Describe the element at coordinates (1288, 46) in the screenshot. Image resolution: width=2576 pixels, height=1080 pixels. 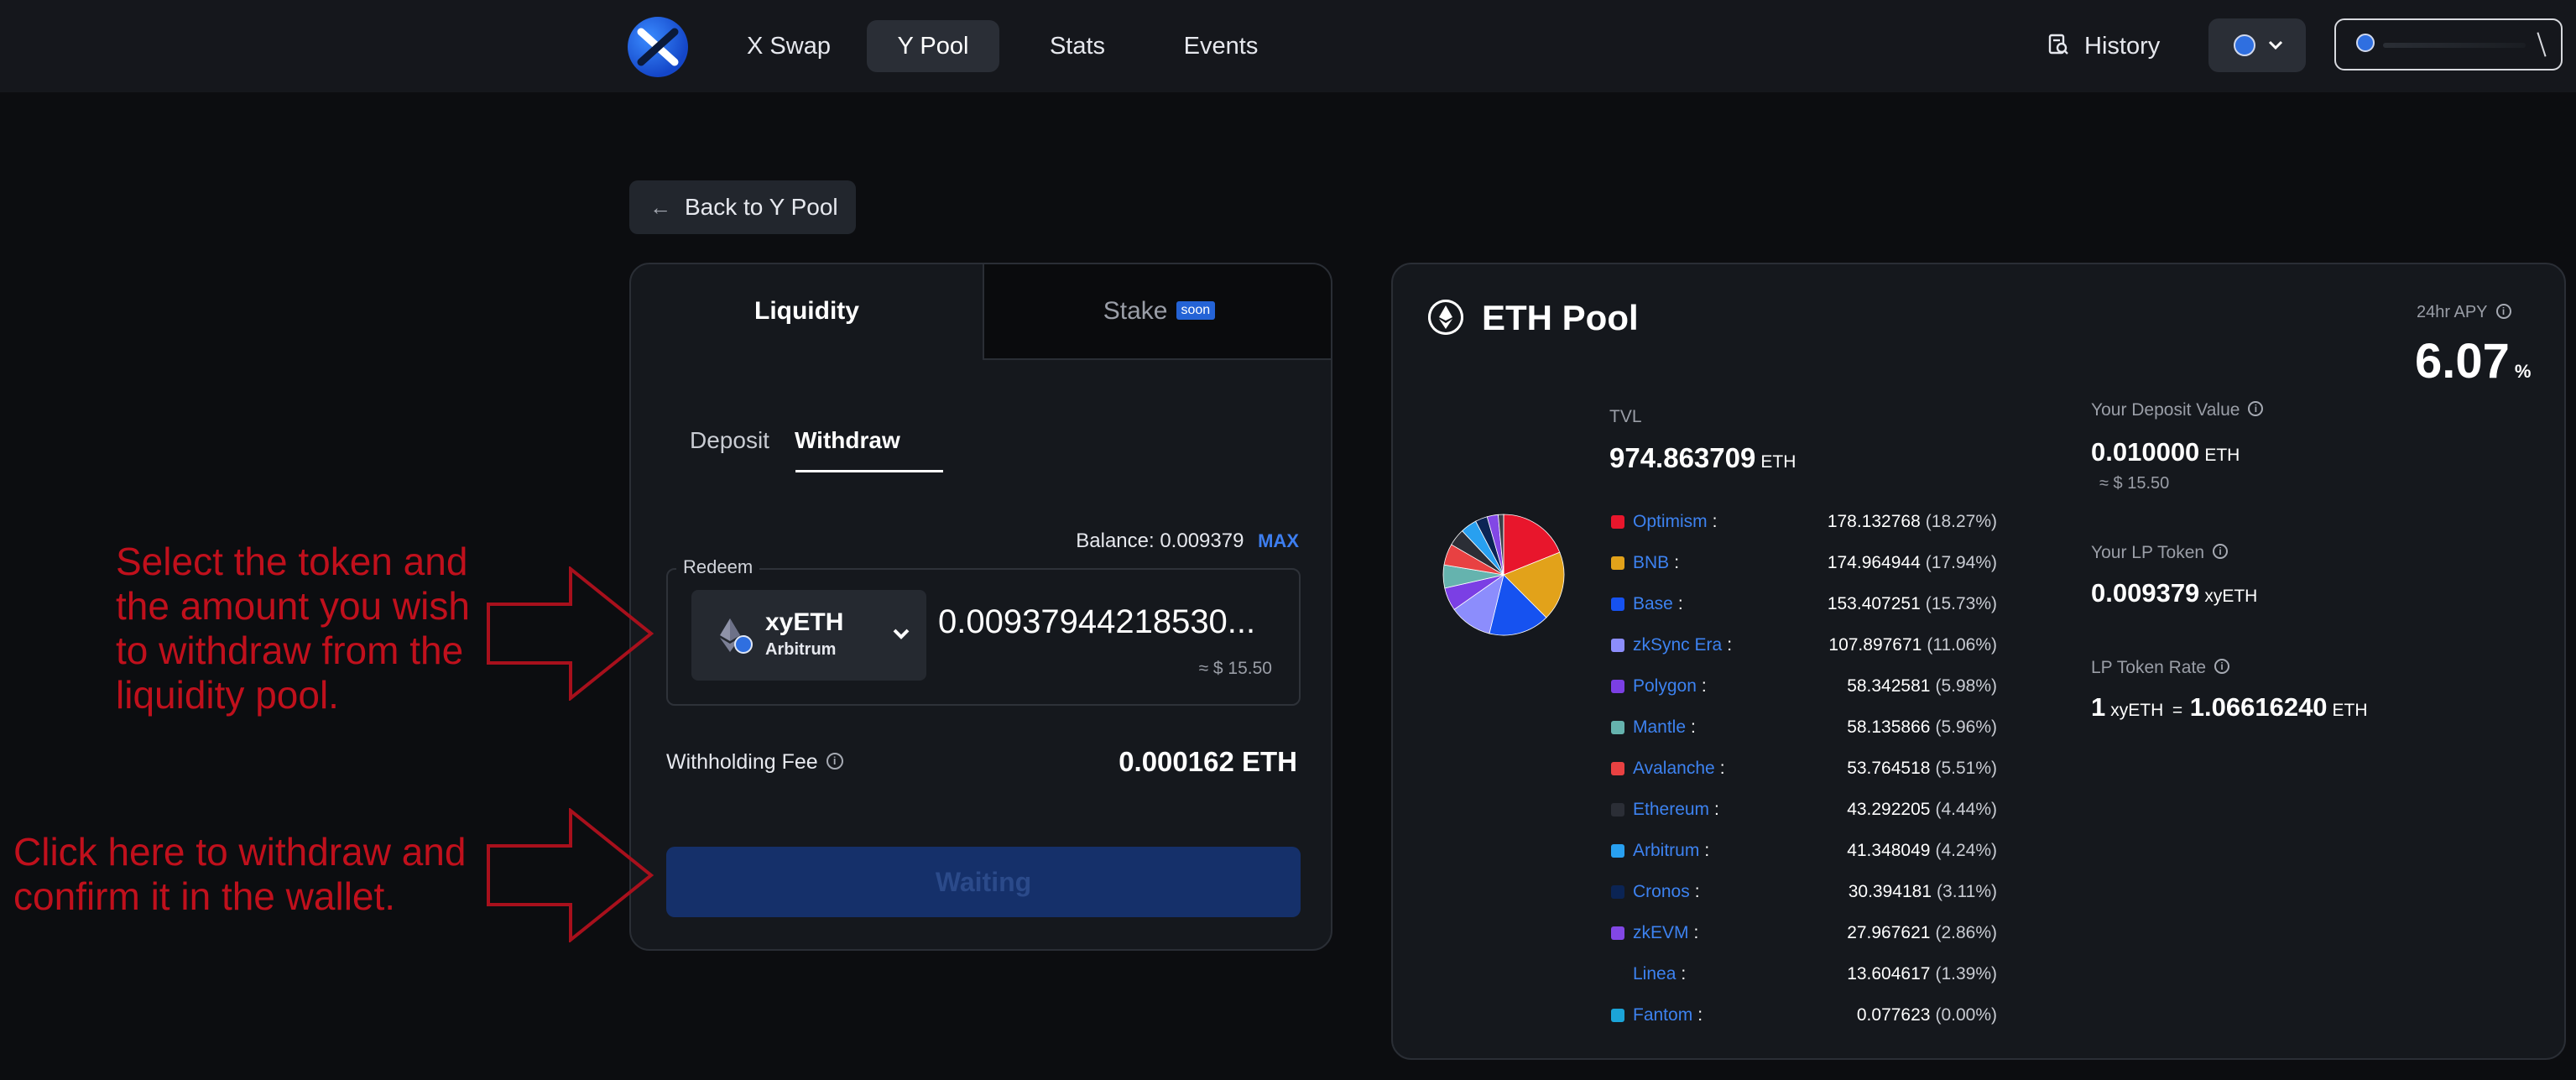
I see `top-navbar: X Swap Y Pool Stats Events History` at that location.